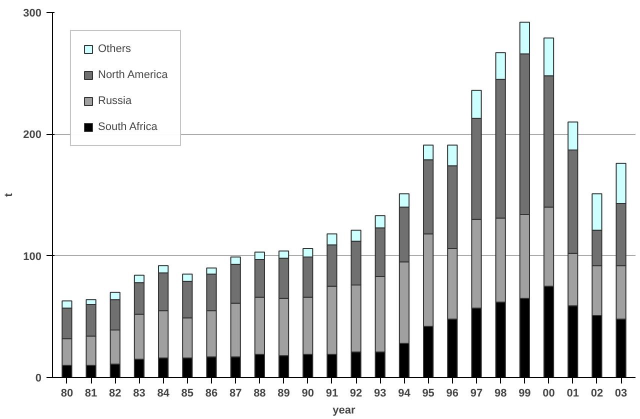  What do you see at coordinates (235, 394) in the screenshot?
I see `x-tick-label: 87` at bounding box center [235, 394].